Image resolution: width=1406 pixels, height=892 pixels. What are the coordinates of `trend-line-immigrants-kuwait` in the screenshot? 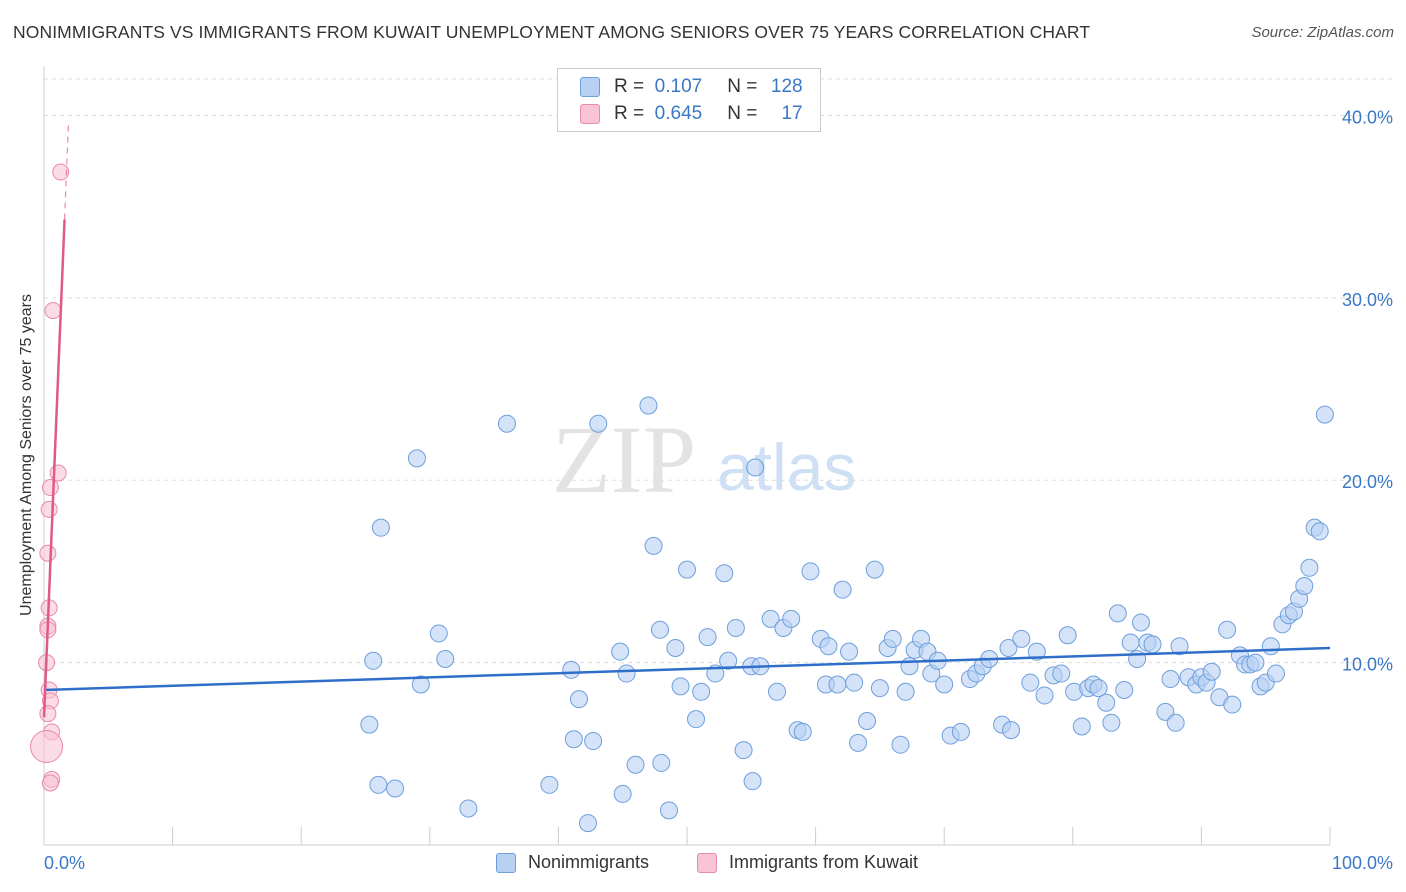 It's located at (54, 468).